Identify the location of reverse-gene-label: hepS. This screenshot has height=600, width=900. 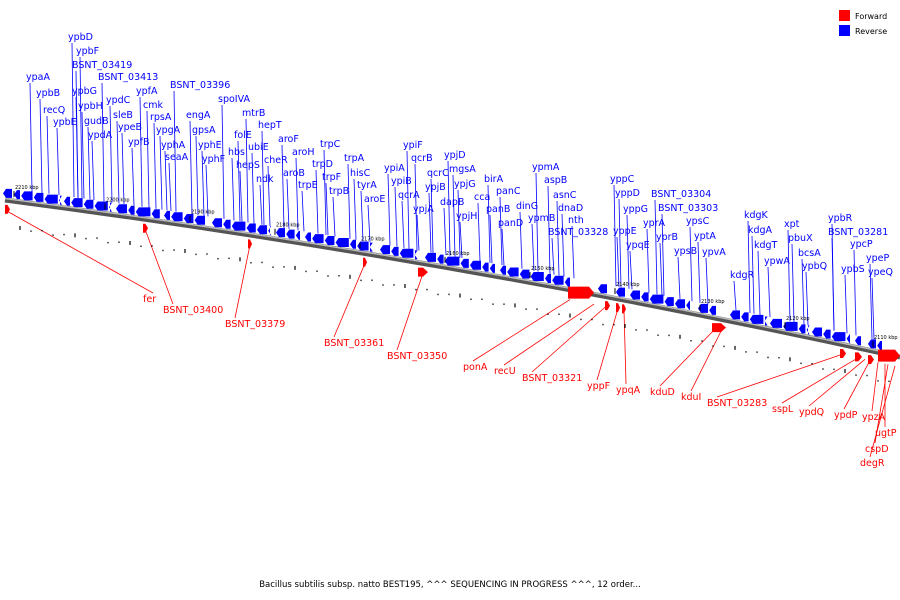
(248, 165).